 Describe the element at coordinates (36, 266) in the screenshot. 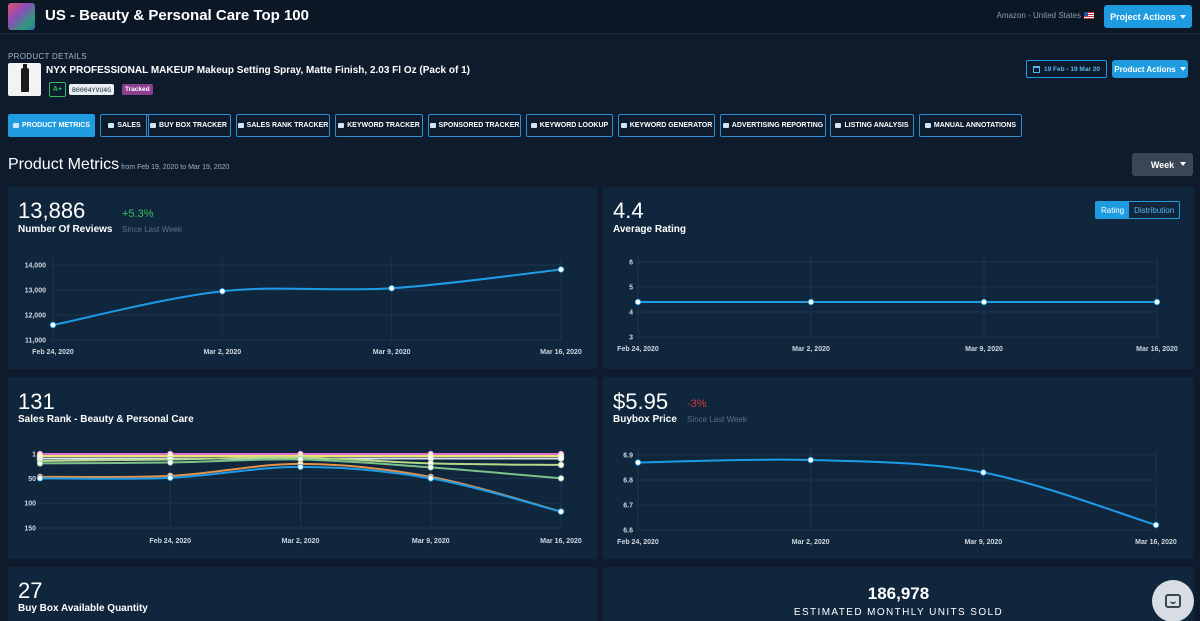

I see `y-tick-label: 14,000` at that location.